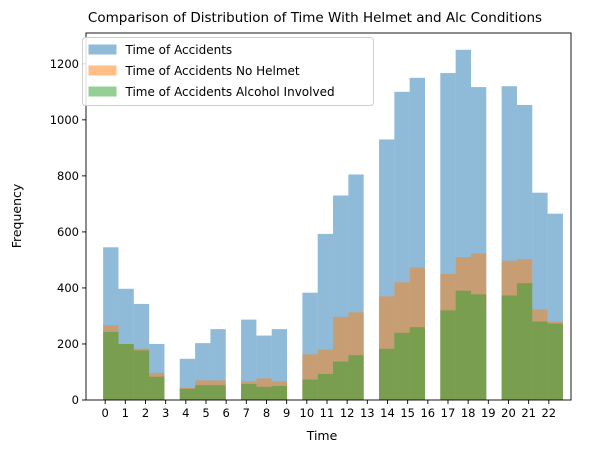 The image size is (613, 453). I want to click on legend-swatch-time-of-accidents-alcohol-involved, so click(102, 91).